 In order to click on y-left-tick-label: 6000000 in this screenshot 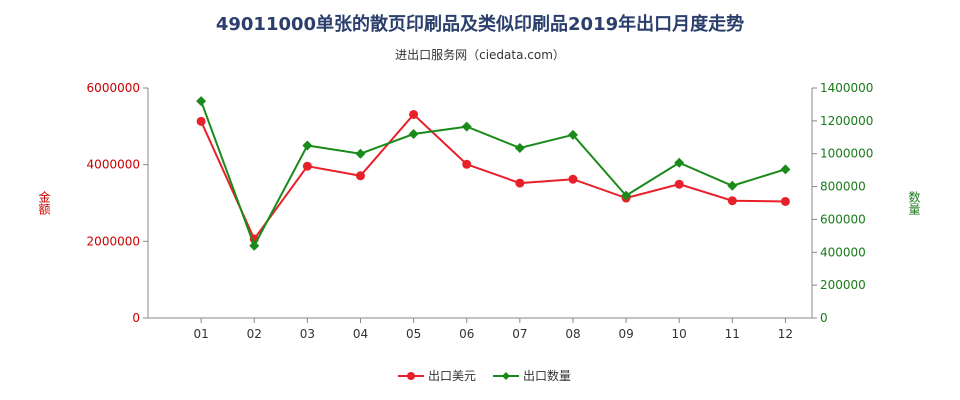, I will do `click(113, 88)`.